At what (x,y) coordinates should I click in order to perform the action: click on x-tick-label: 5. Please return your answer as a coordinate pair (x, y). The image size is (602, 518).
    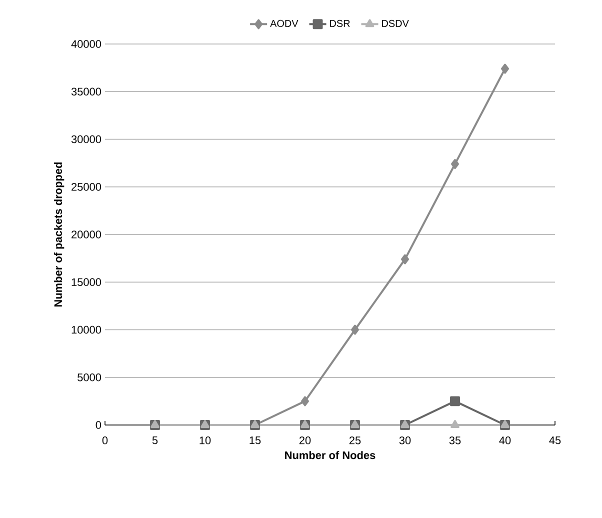
    Looking at the image, I should click on (155, 440).